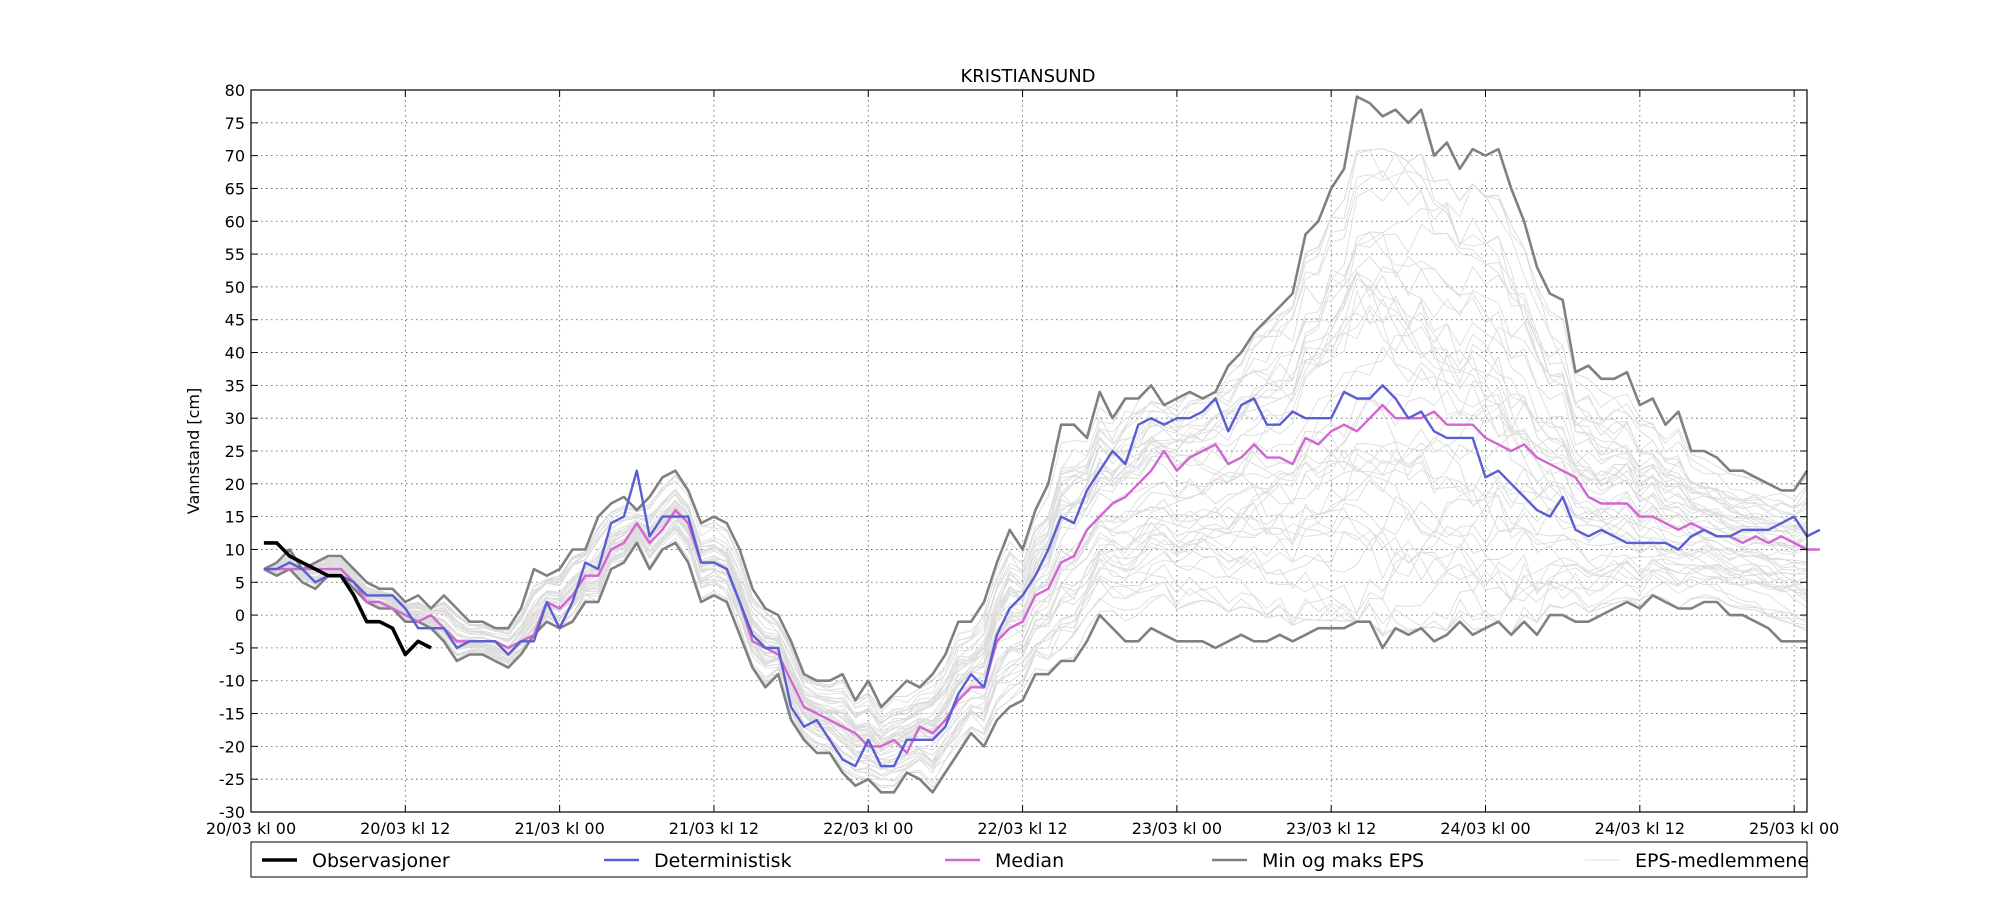  Describe the element at coordinates (235, 451) in the screenshot. I see `y-tick-label: 25` at that location.